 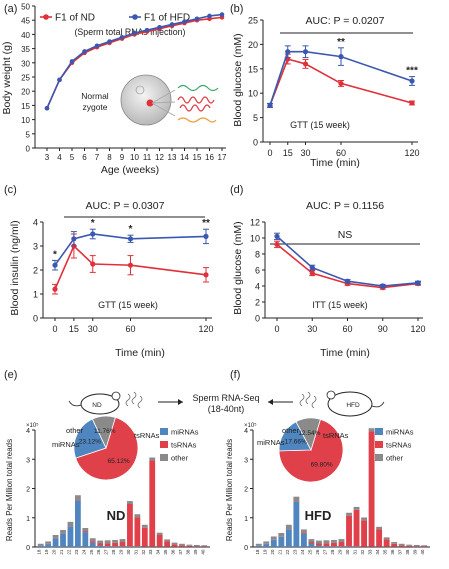 What do you see at coordinates (209, 157) in the screenshot?
I see `panel-a-x-tick-label: 16` at bounding box center [209, 157].